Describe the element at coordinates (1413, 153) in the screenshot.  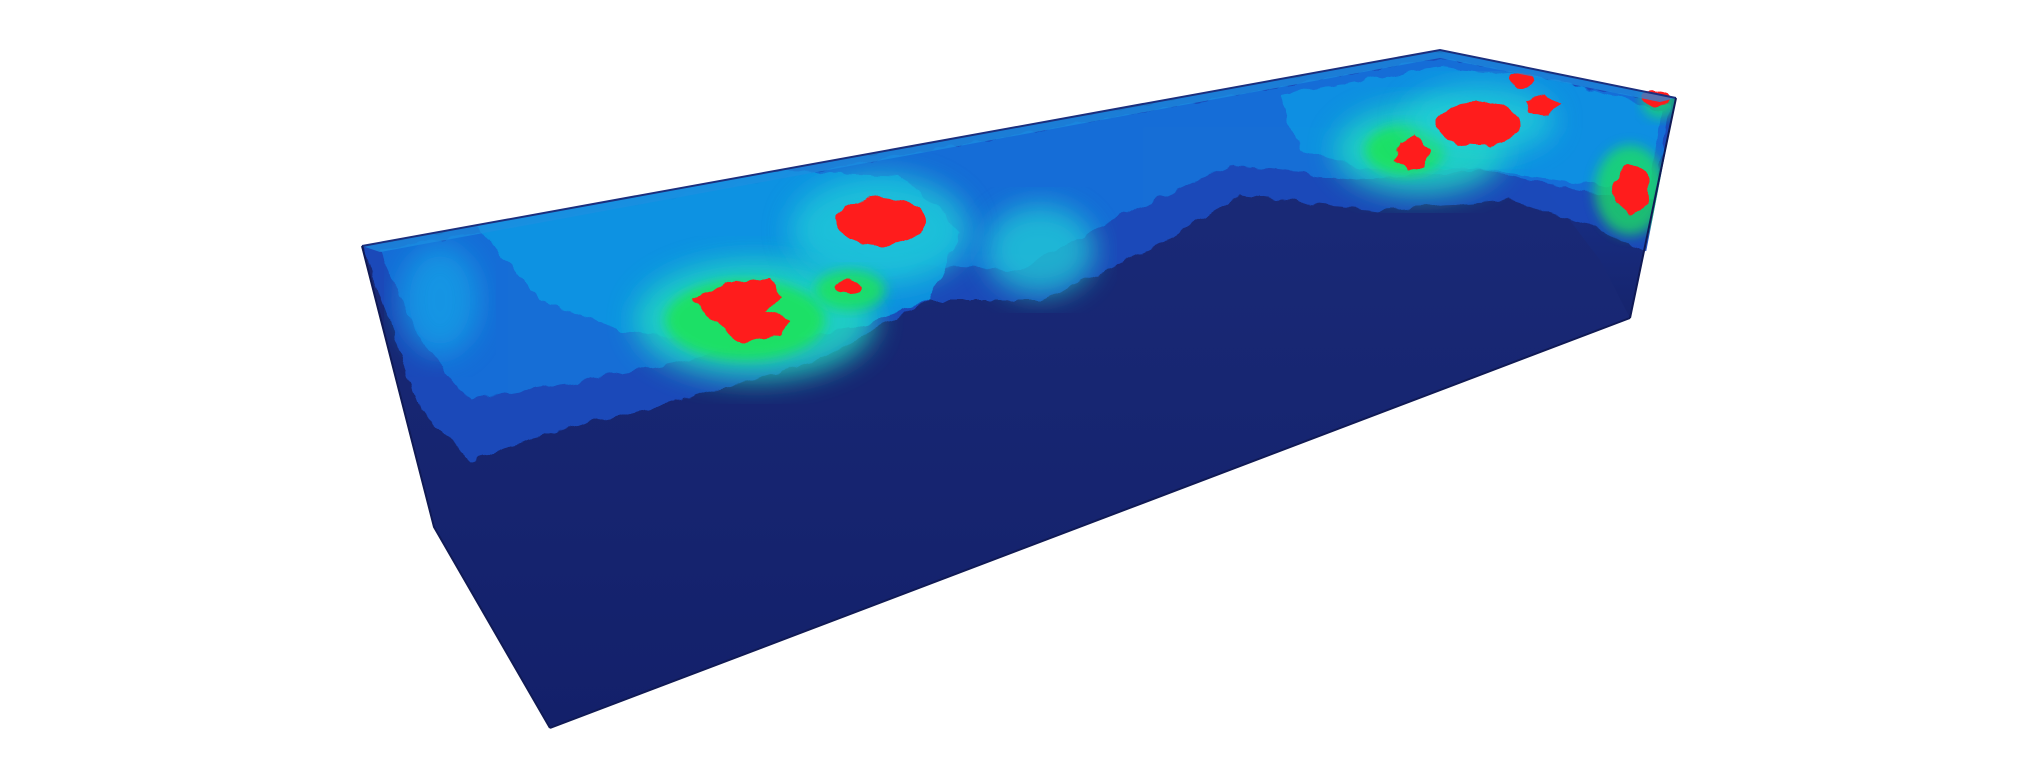
I see `anomaly-right-lower` at that location.